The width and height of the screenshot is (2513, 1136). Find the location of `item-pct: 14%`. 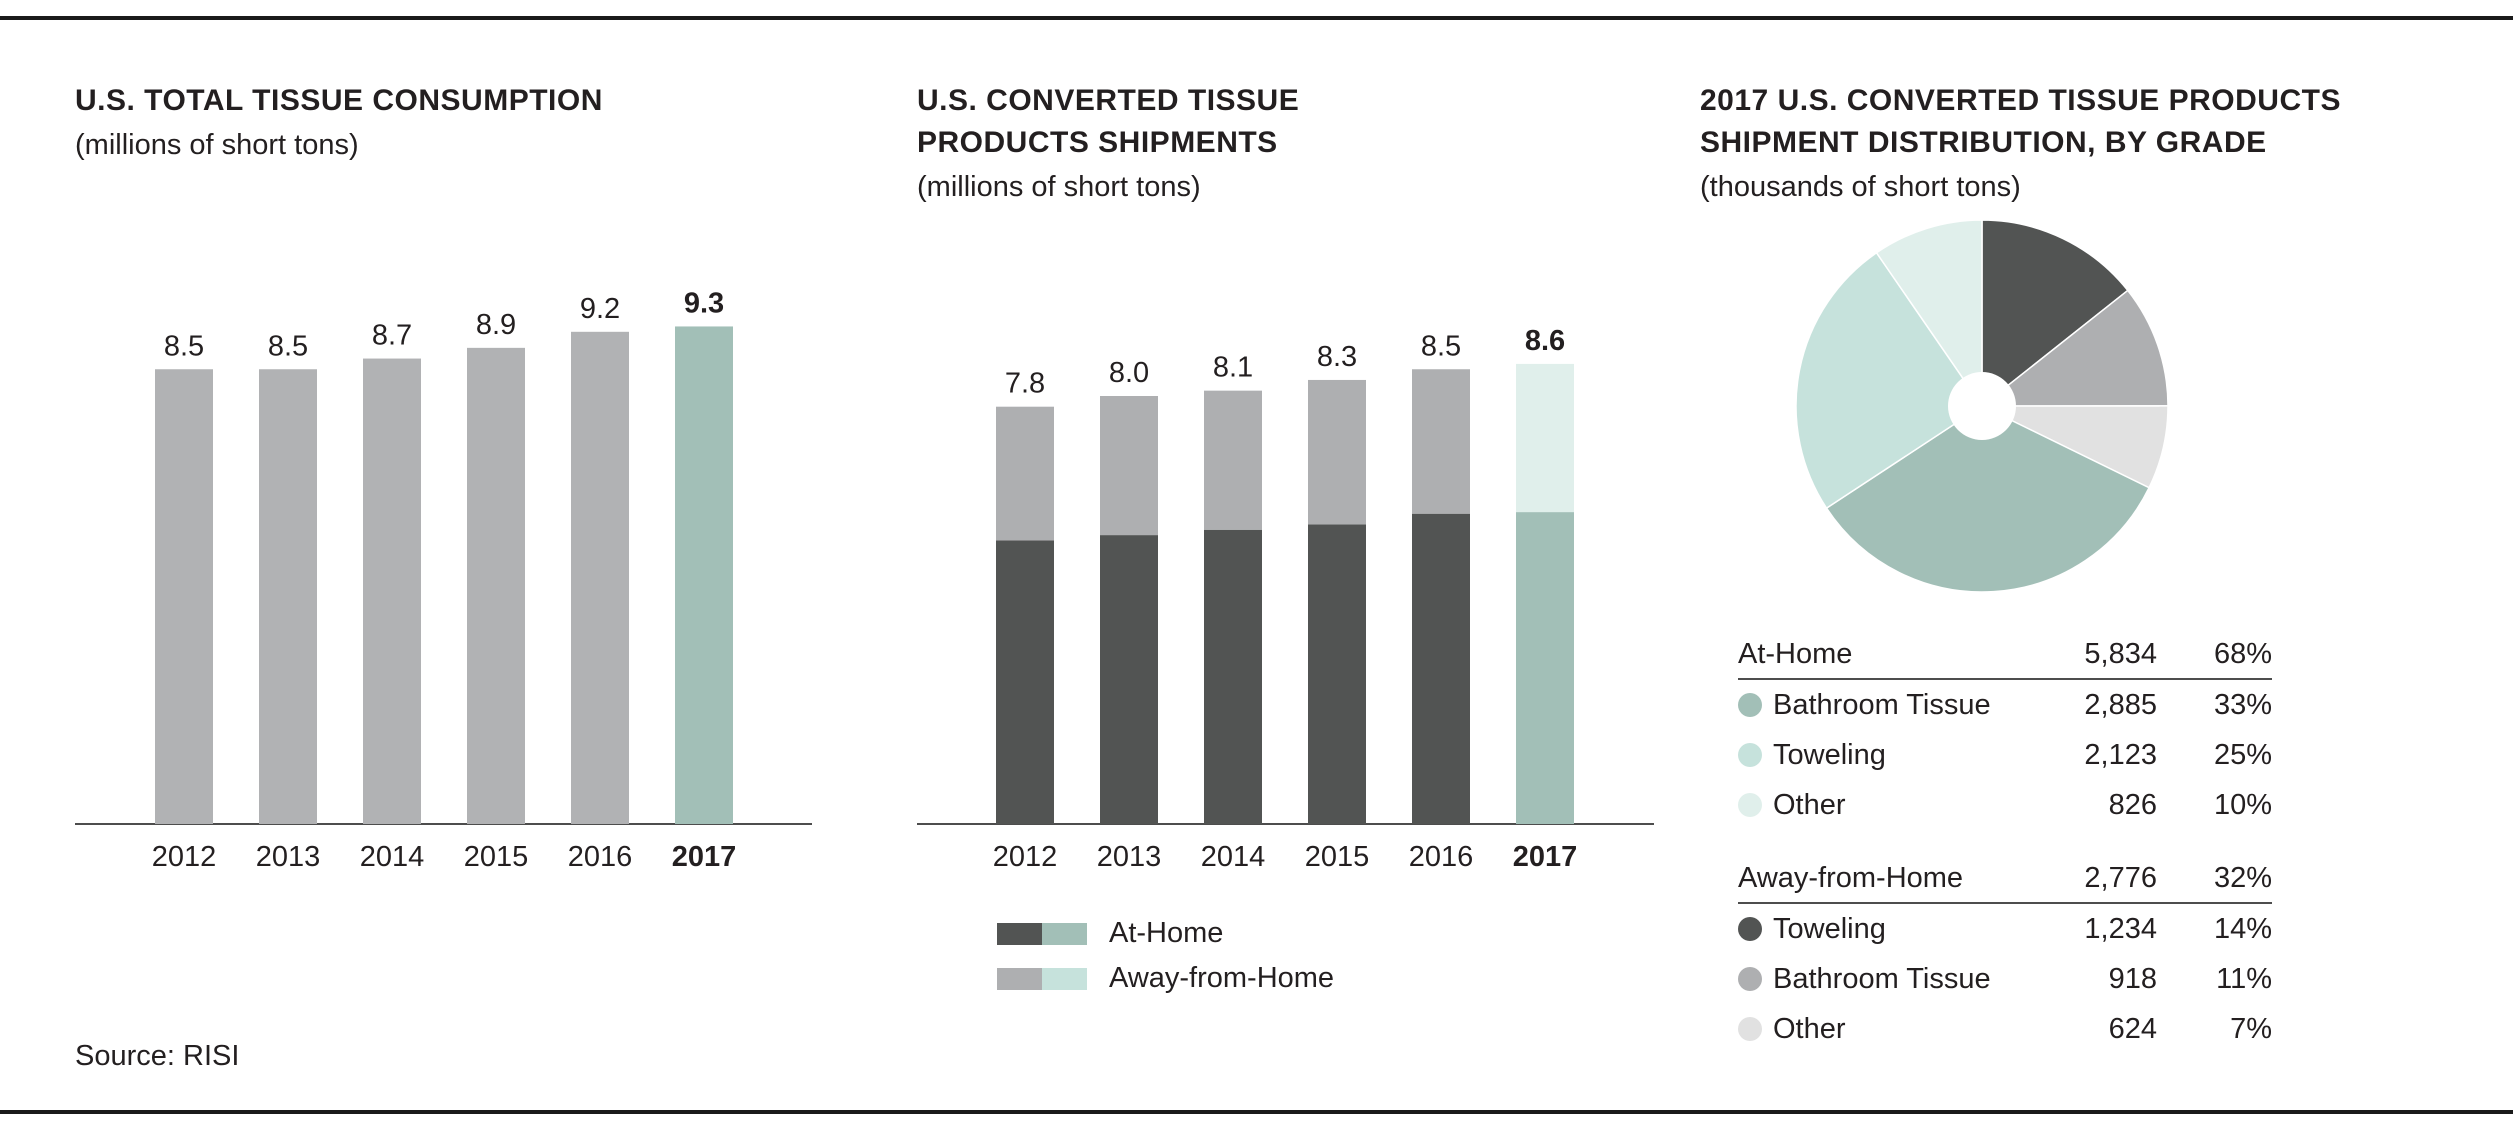

item-pct: 14% is located at coordinates (2242, 929).